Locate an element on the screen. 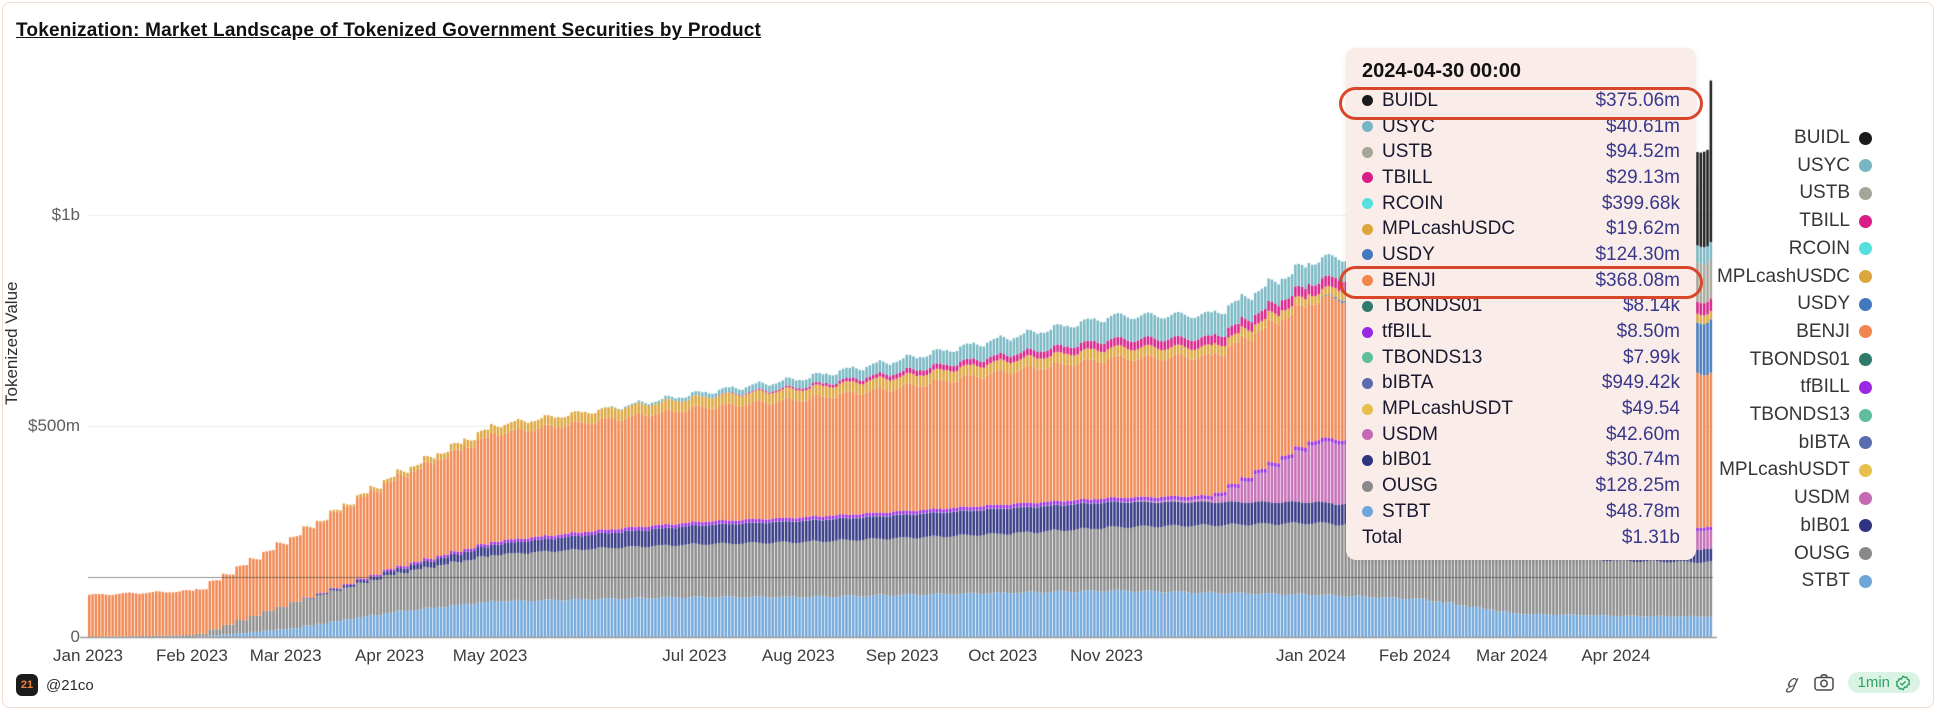  legend-item-STBT: STBT is located at coordinates (1836, 581).